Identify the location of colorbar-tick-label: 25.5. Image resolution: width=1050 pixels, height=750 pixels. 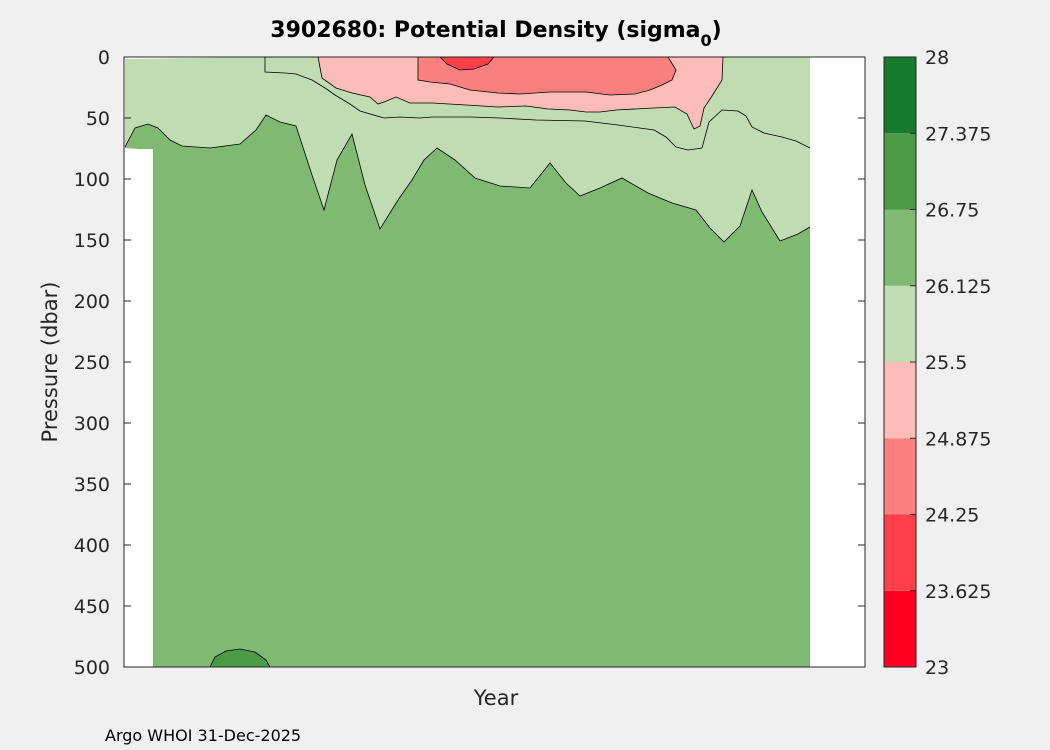
(946, 363).